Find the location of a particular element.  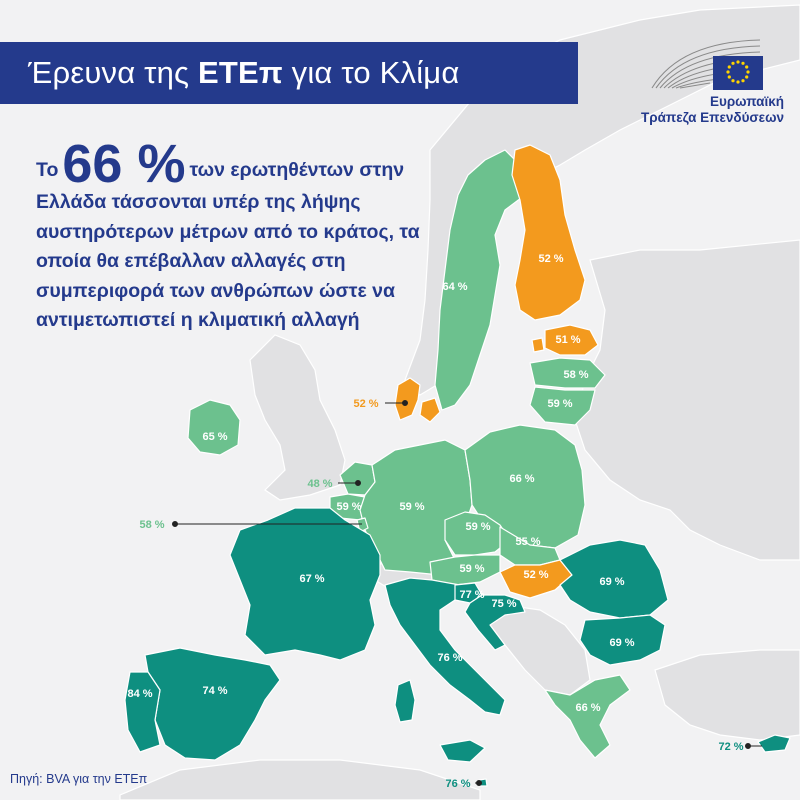

label-romania: 69 % is located at coordinates (611, 582).